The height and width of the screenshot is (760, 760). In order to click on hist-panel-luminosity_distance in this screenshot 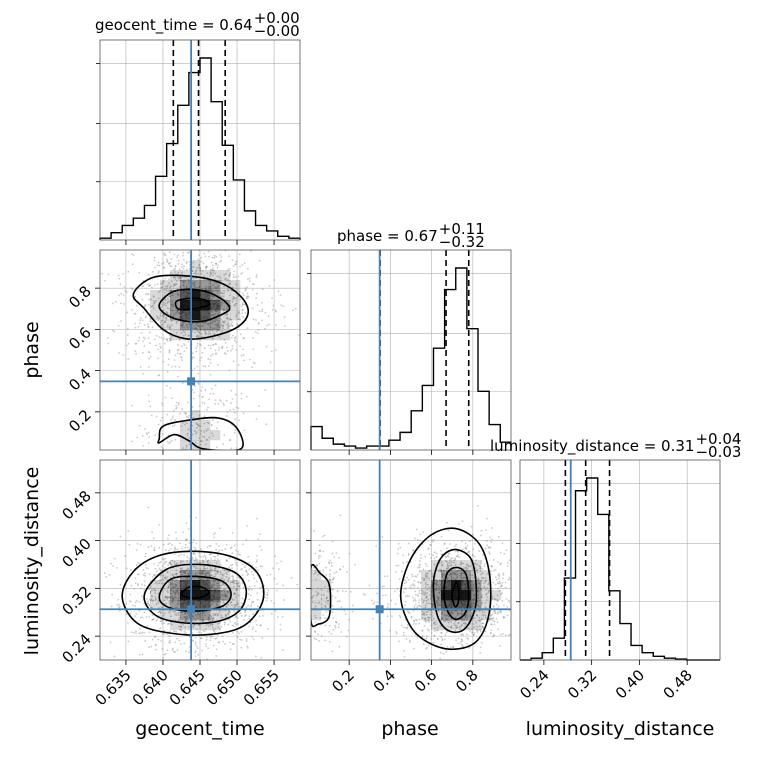, I will do `click(618, 560)`.